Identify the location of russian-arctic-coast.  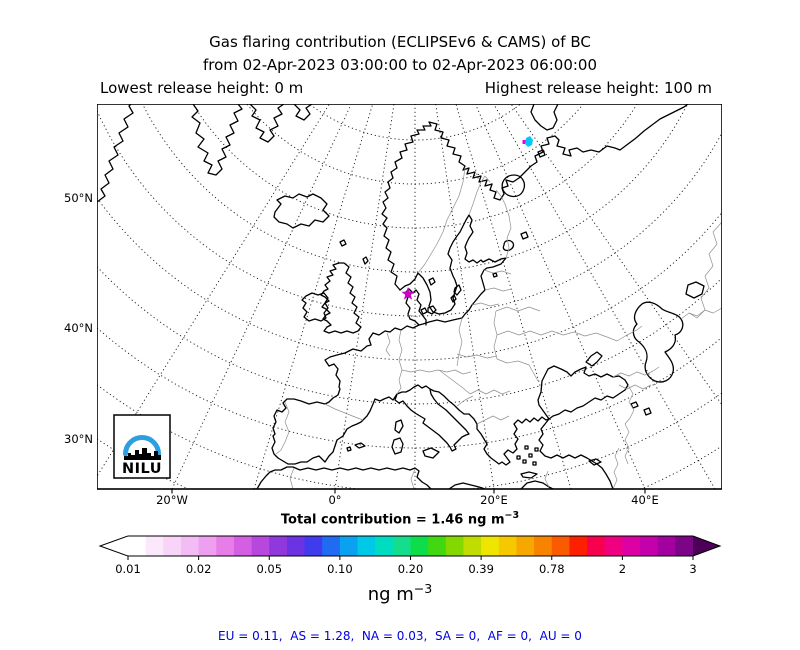
(589, 152).